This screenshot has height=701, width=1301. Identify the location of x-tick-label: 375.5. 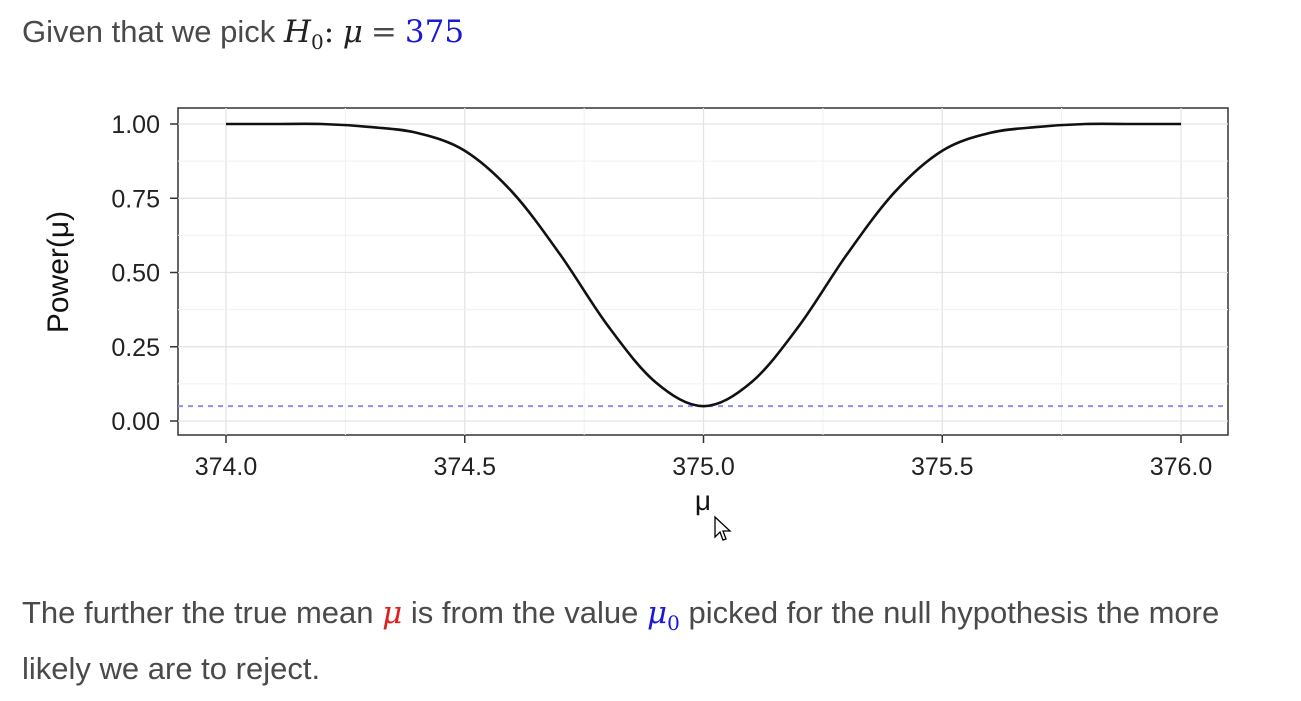
(942, 467).